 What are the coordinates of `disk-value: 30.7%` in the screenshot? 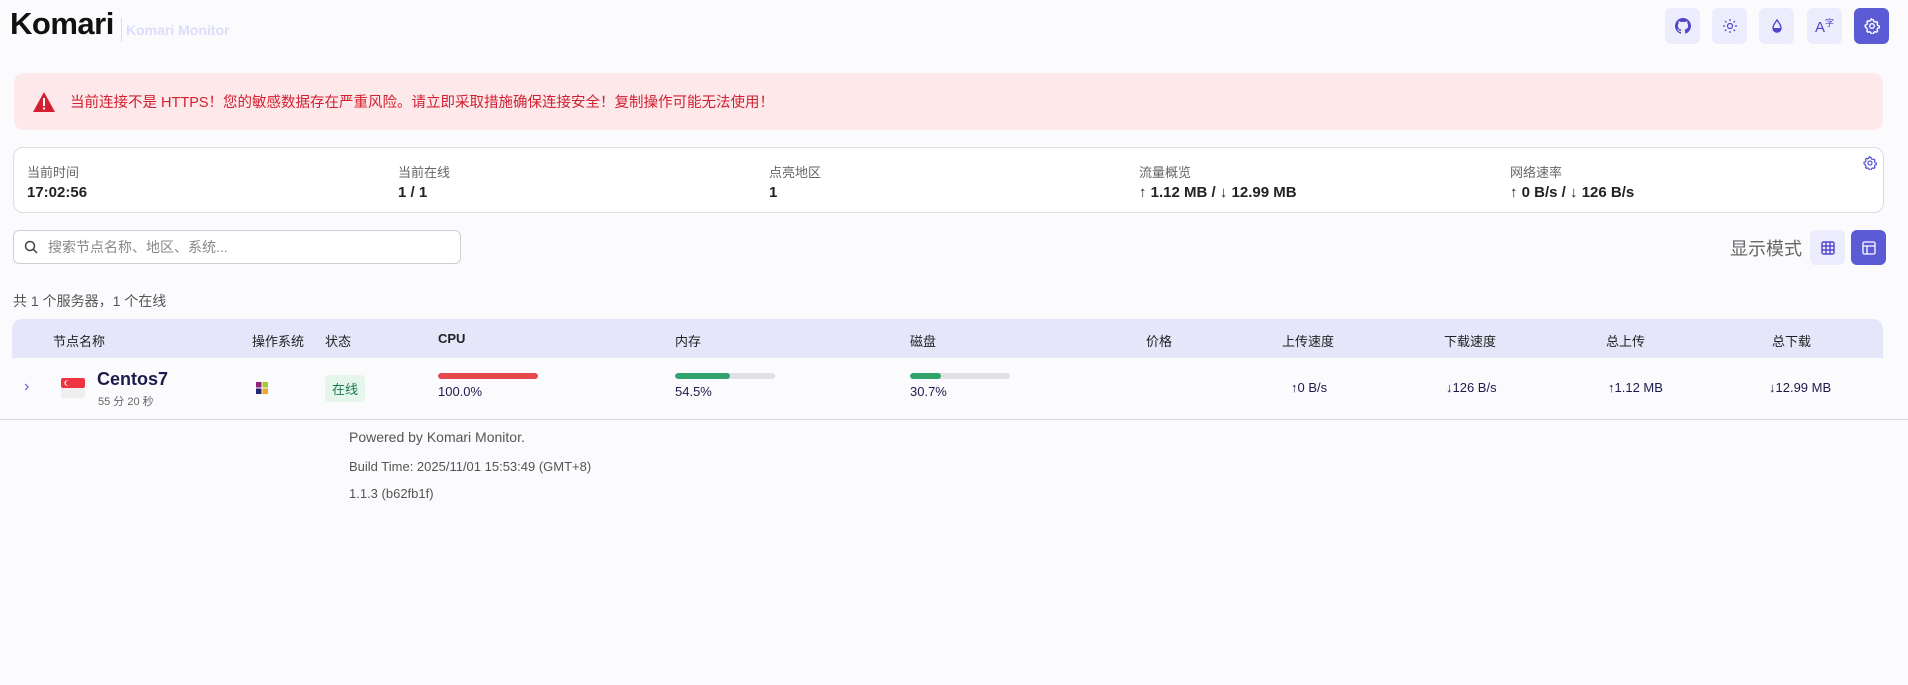 It's located at (928, 391).